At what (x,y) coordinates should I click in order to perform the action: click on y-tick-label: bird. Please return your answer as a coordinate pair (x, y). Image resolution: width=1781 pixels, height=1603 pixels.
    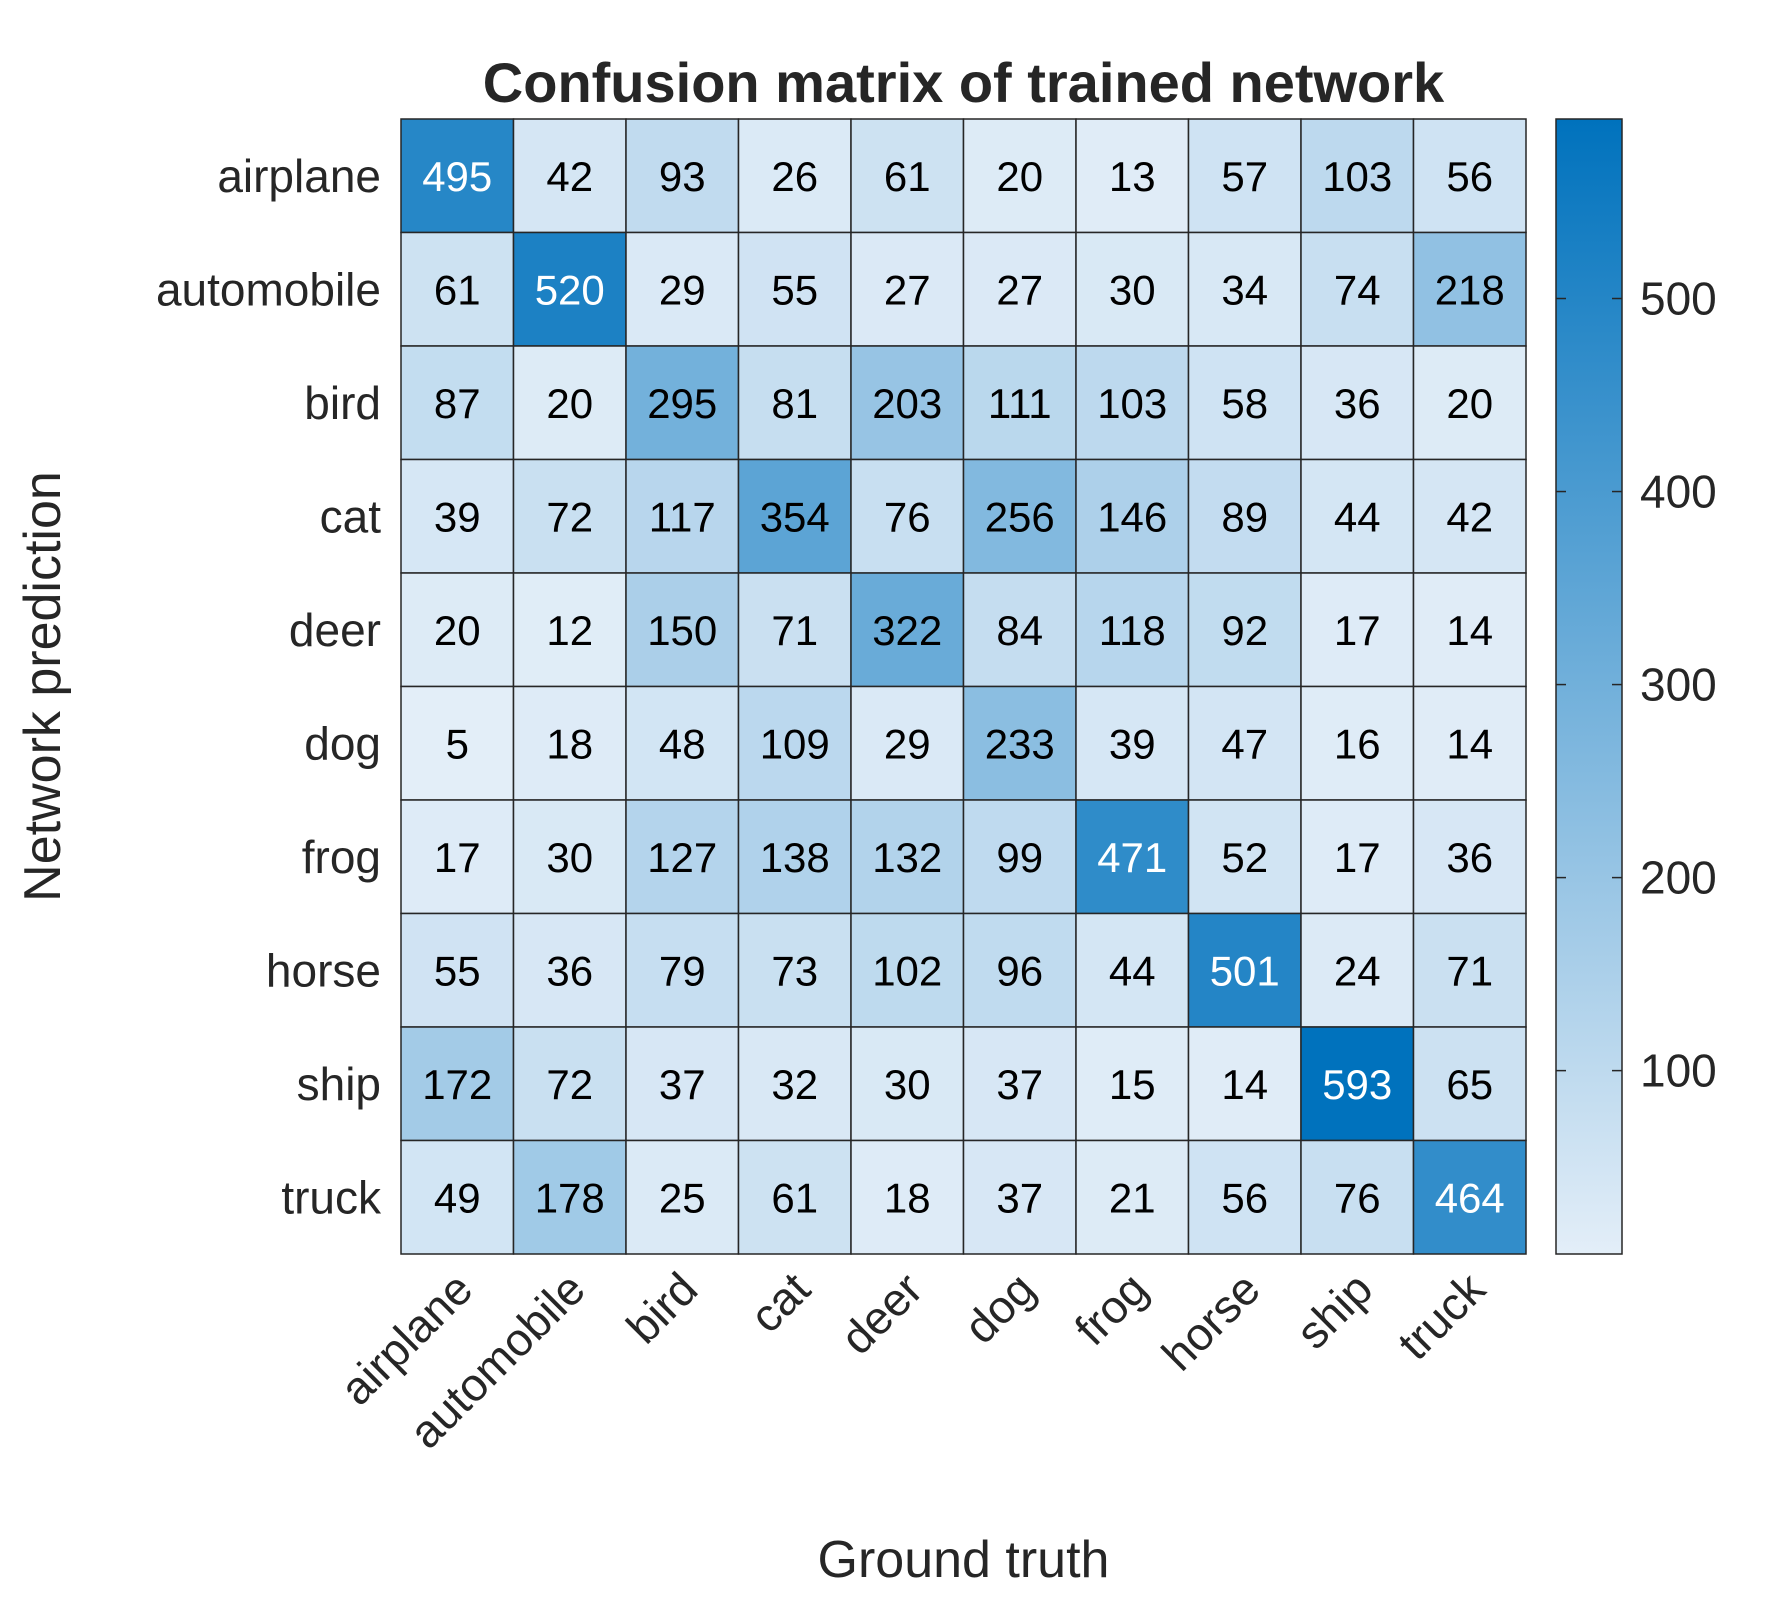
    Looking at the image, I should click on (342, 403).